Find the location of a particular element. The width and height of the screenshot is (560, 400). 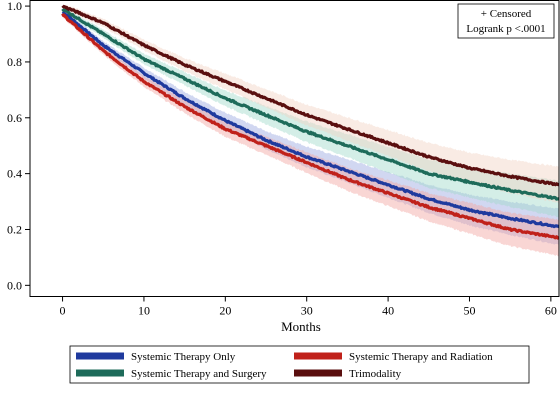

x-tick-label: 40 is located at coordinates (388, 311).